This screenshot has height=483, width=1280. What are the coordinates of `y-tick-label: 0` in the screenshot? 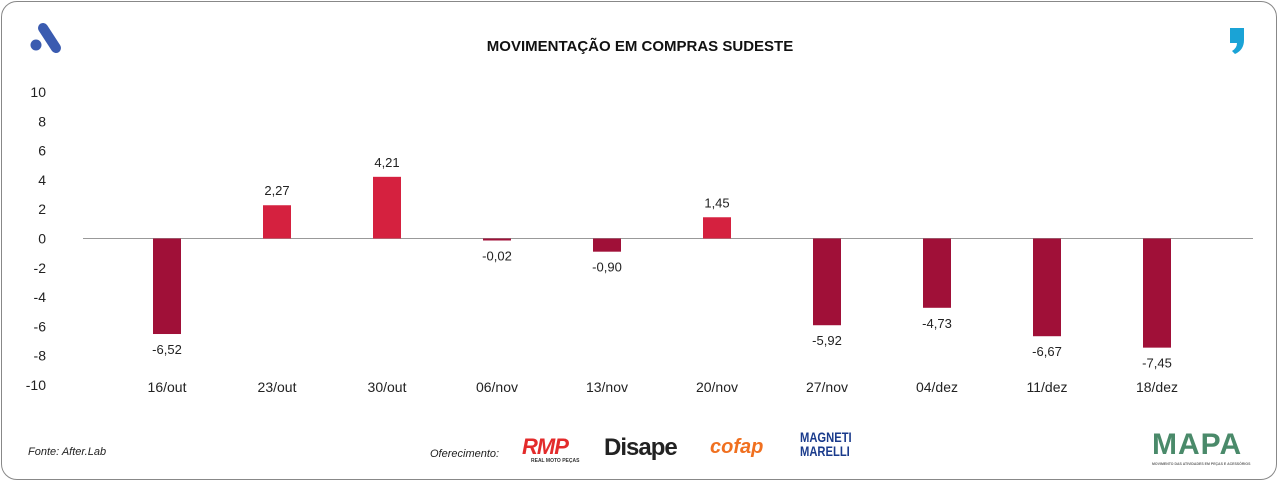 It's located at (42, 239).